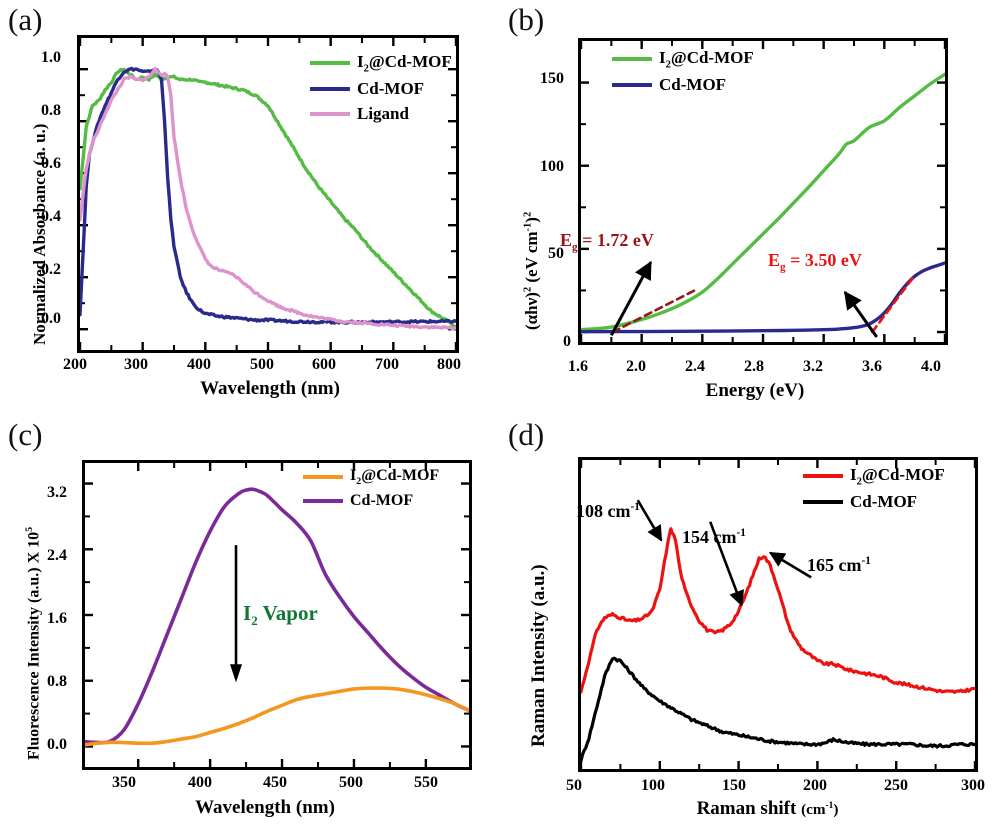 This screenshot has width=1000, height=835. Describe the element at coordinates (199, 364) in the screenshot. I see `panel-a-xtick-2: 400` at that location.